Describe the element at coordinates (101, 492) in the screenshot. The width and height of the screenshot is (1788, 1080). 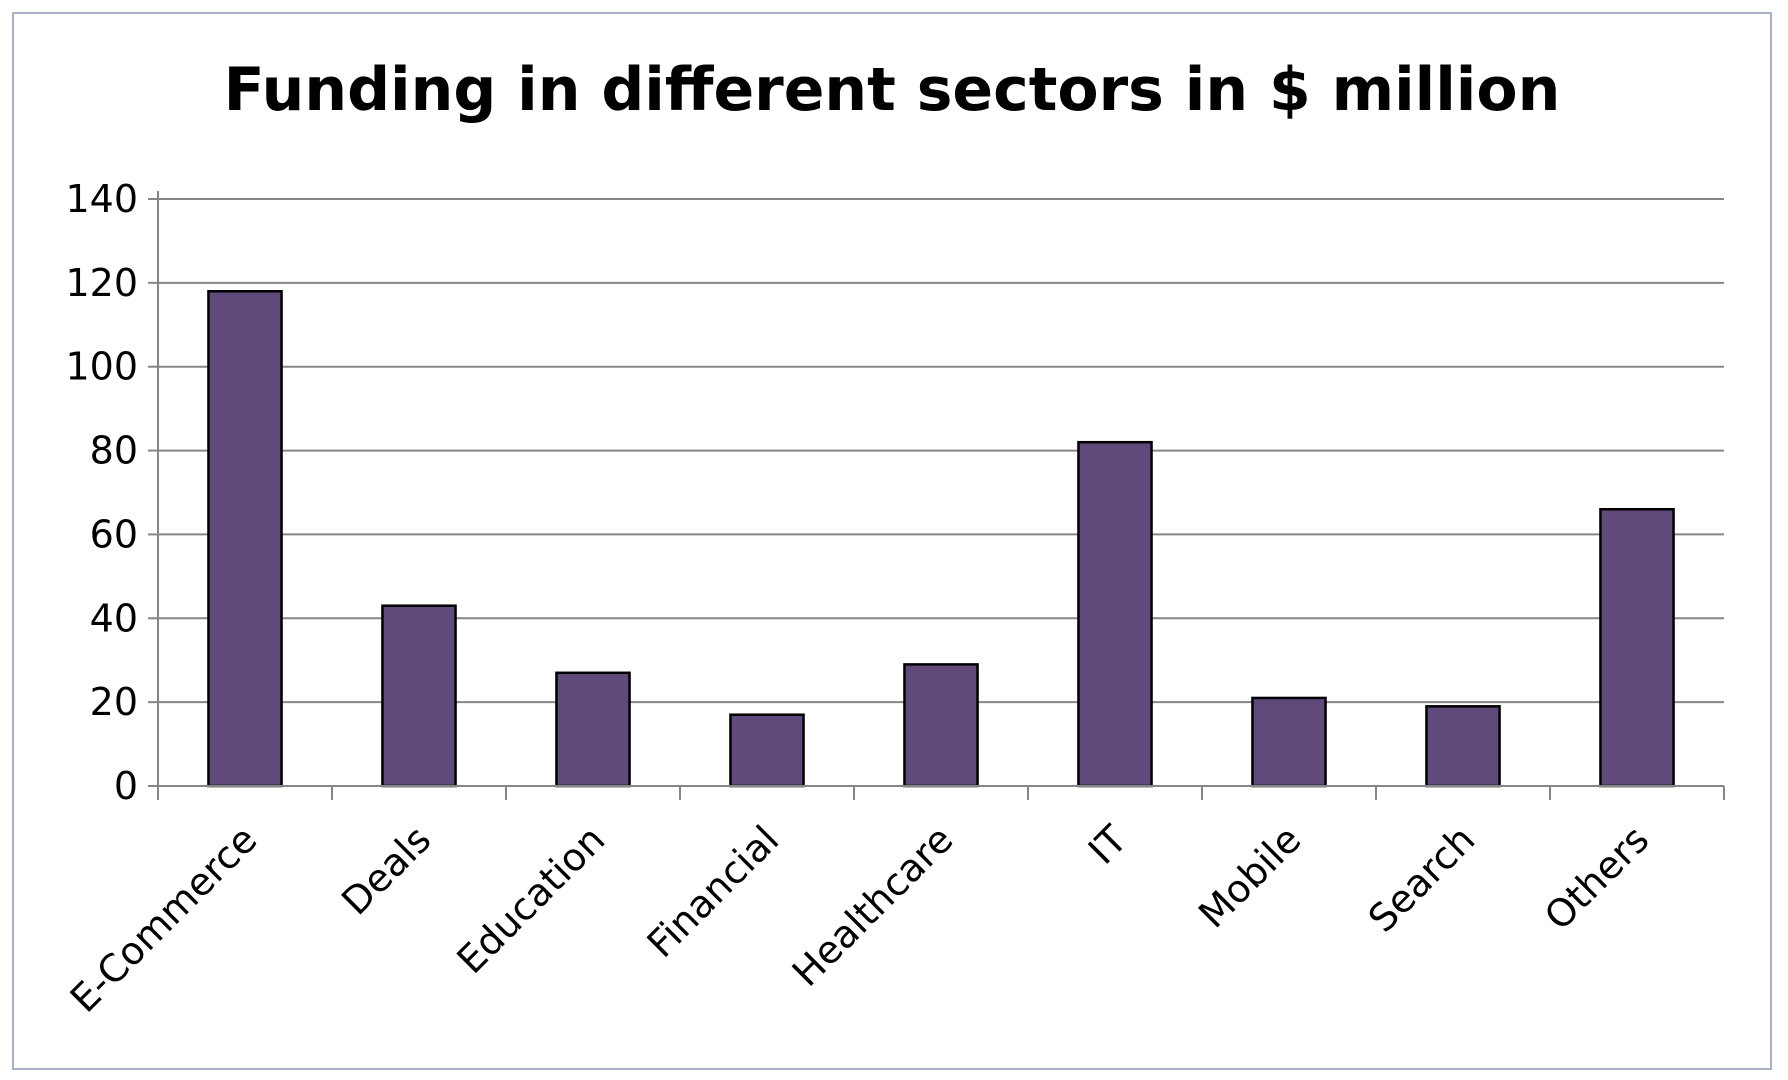
I see `y-axis-tick-labels: 0 20 40 60 80 100 120 140` at that location.